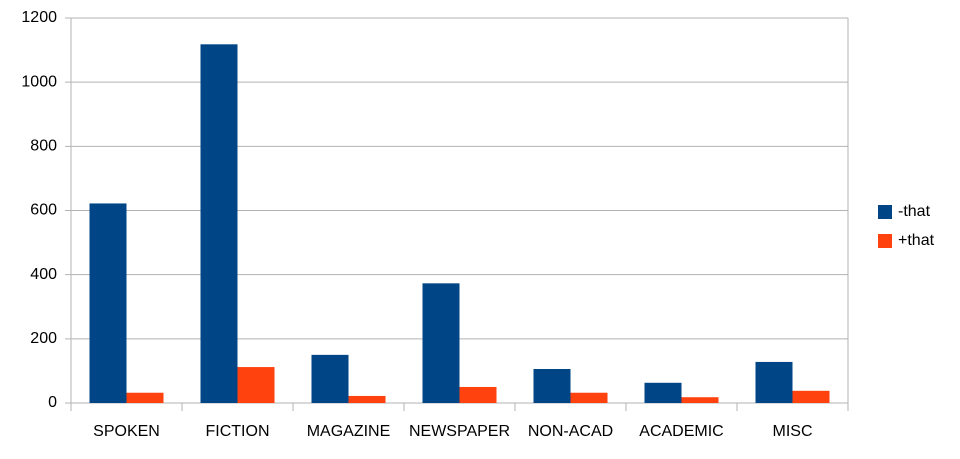 The width and height of the screenshot is (960, 459). What do you see at coordinates (126, 431) in the screenshot?
I see `x-tick-label: SPOKEN` at bounding box center [126, 431].